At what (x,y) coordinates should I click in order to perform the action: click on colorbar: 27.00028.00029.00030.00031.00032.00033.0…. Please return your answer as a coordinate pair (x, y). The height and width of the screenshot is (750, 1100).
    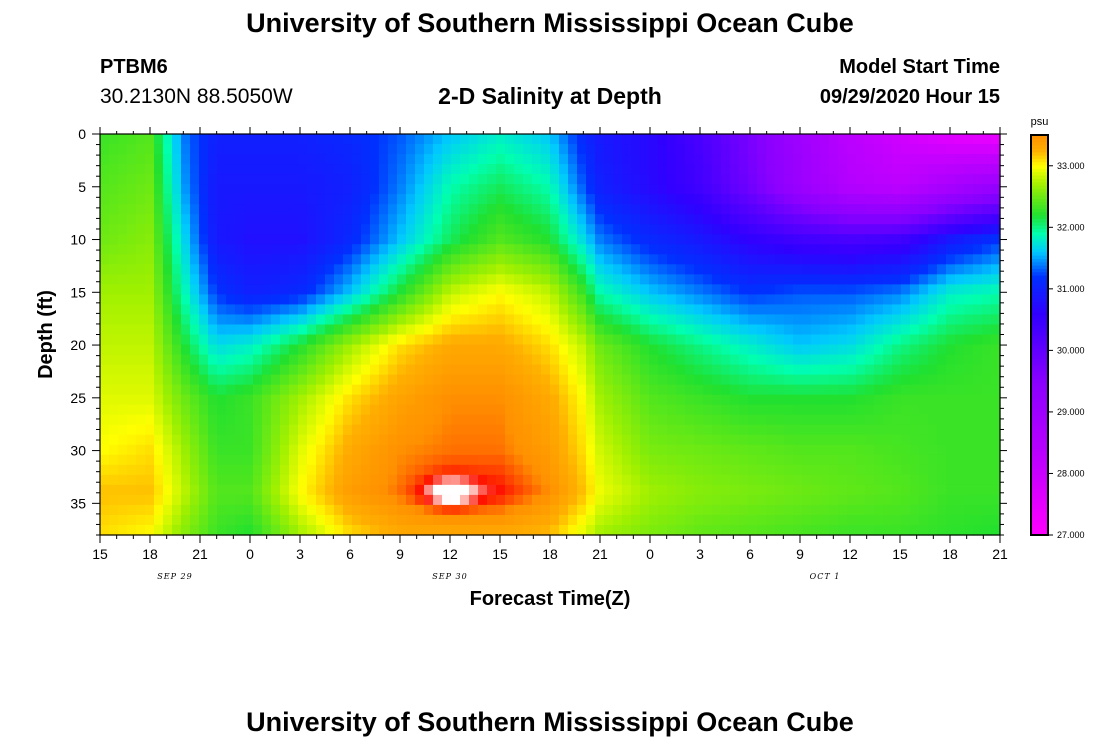
    Looking at the image, I should click on (1057, 328).